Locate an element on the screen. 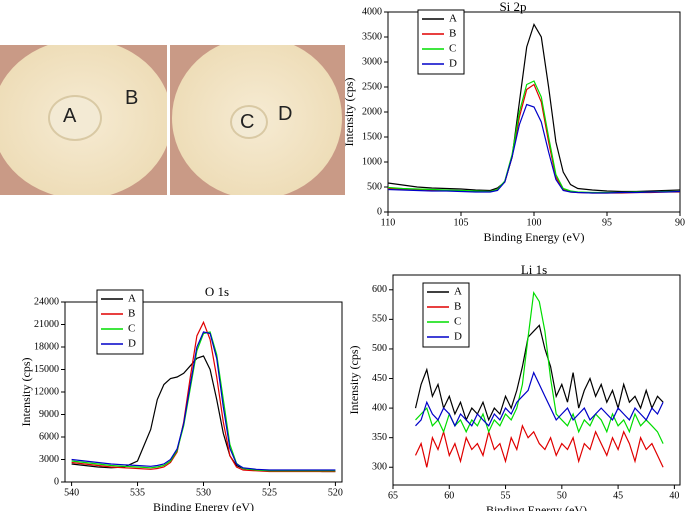 This screenshot has width=685, height=511. x-tick-label: 45 is located at coordinates (618, 495).